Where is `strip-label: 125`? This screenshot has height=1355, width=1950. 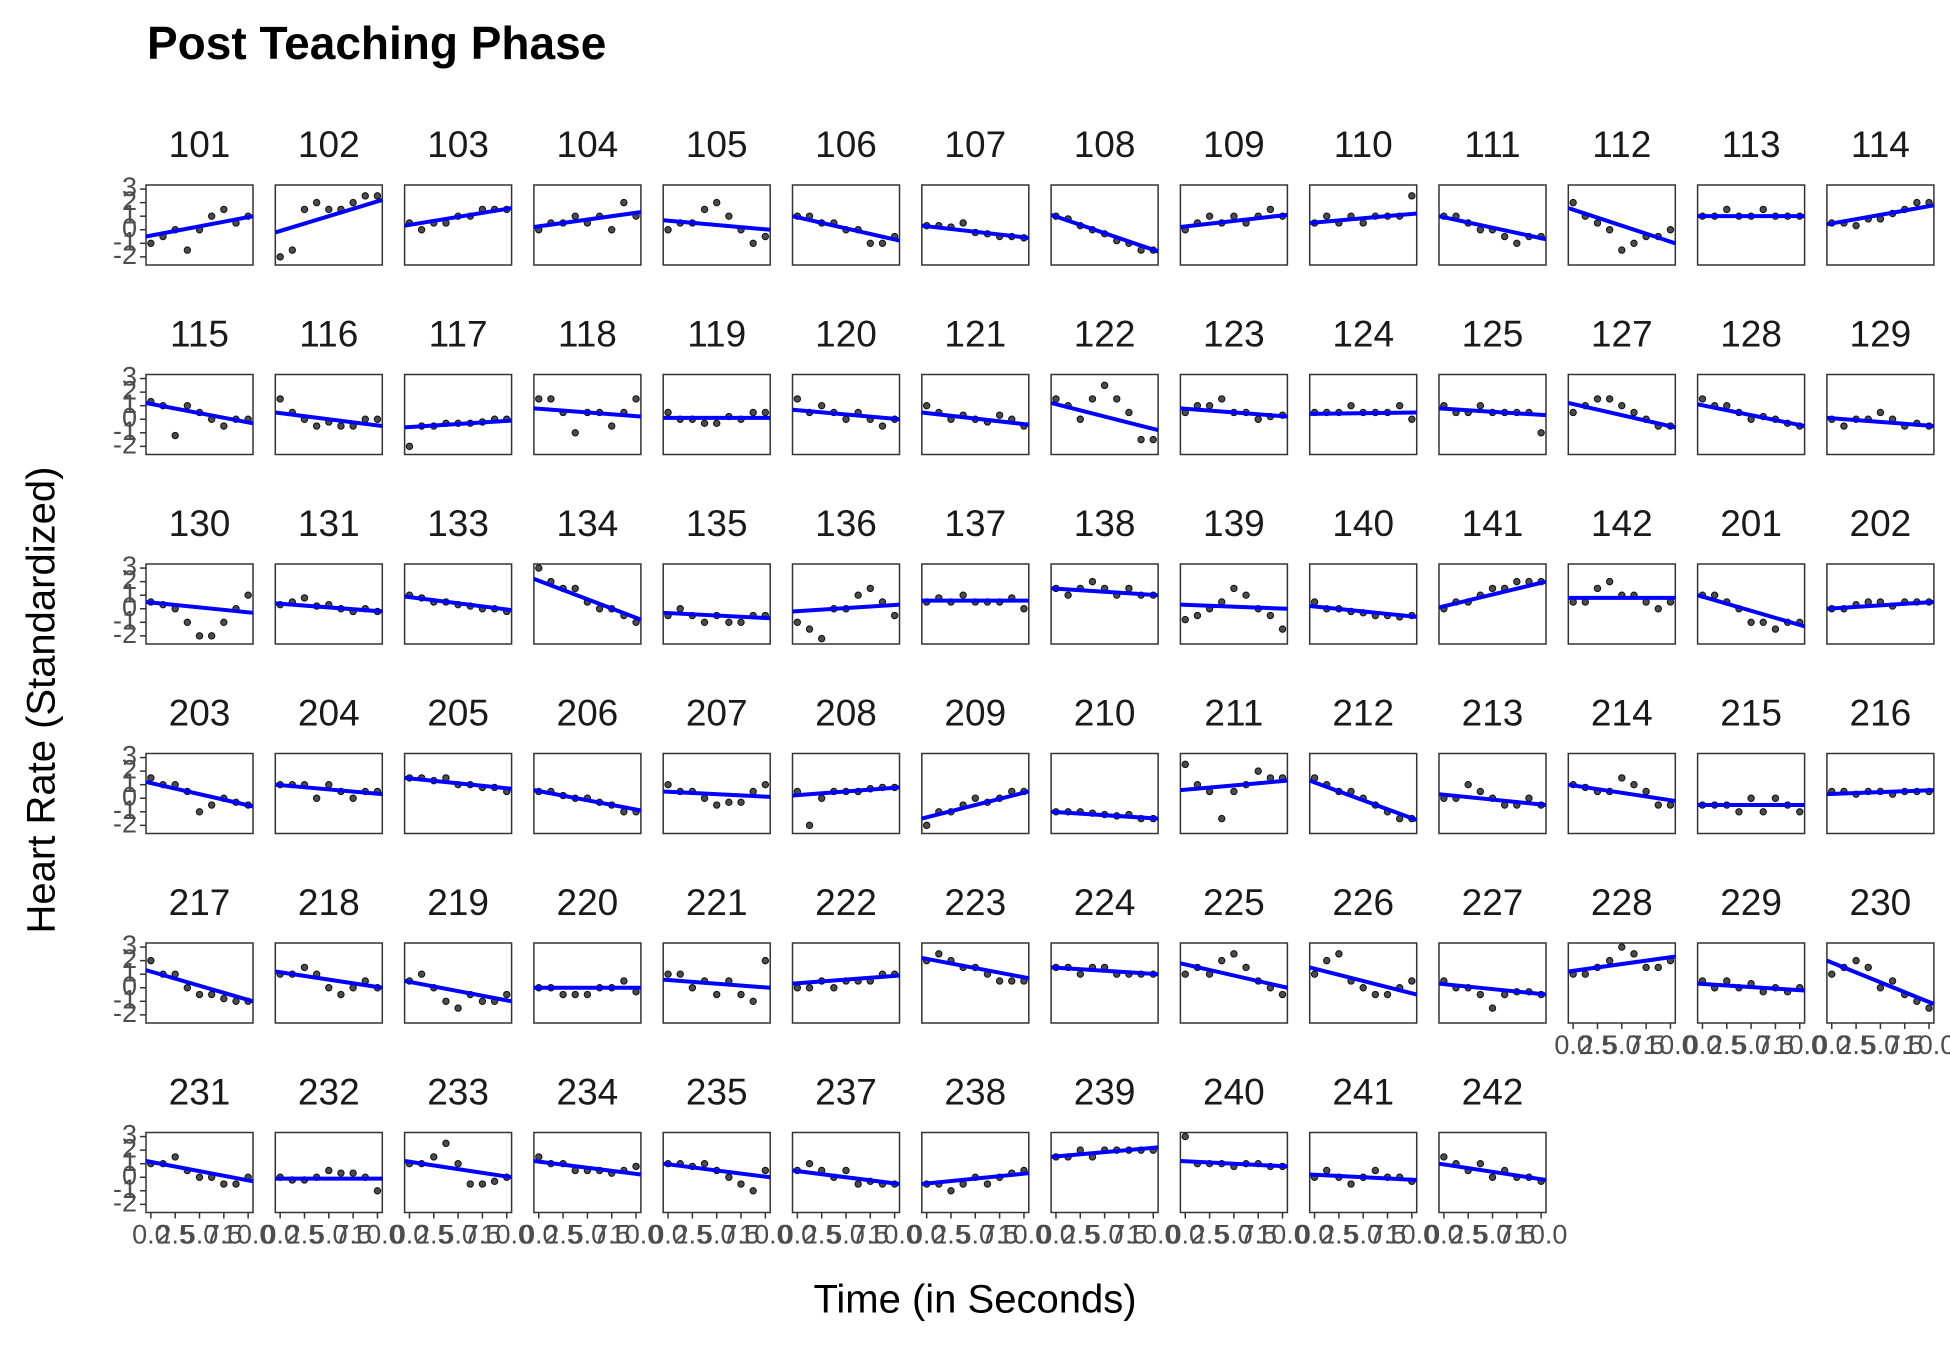 strip-label: 125 is located at coordinates (1493, 333).